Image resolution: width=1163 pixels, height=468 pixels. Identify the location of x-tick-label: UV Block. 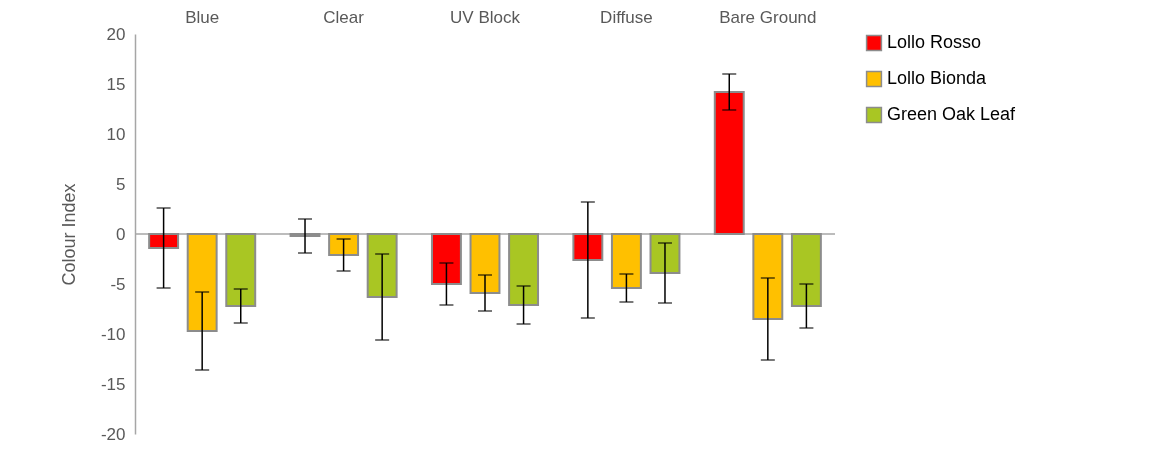
(485, 17).